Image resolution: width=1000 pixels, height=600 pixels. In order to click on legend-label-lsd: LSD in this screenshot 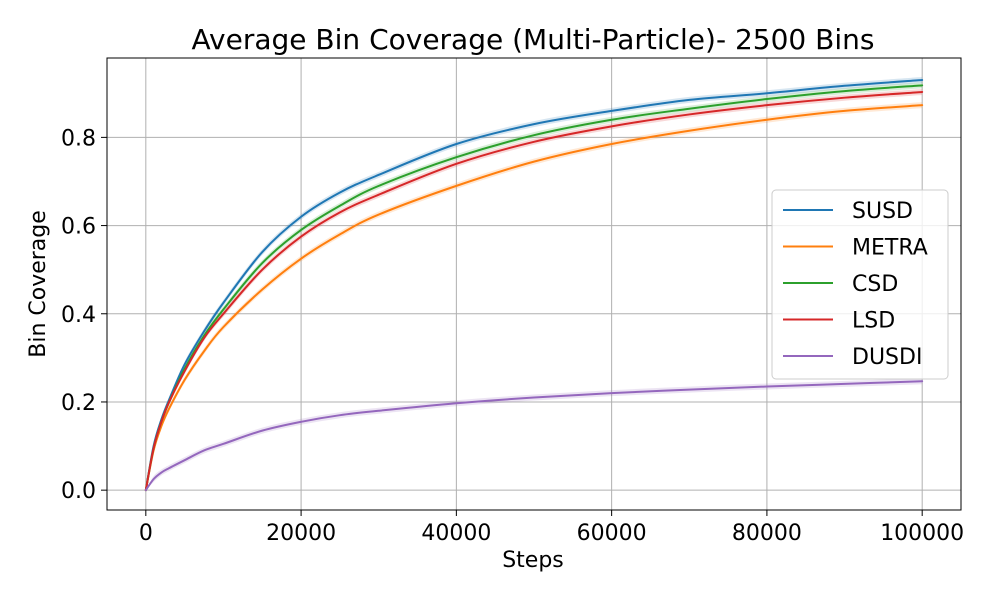, I will do `click(873, 321)`.